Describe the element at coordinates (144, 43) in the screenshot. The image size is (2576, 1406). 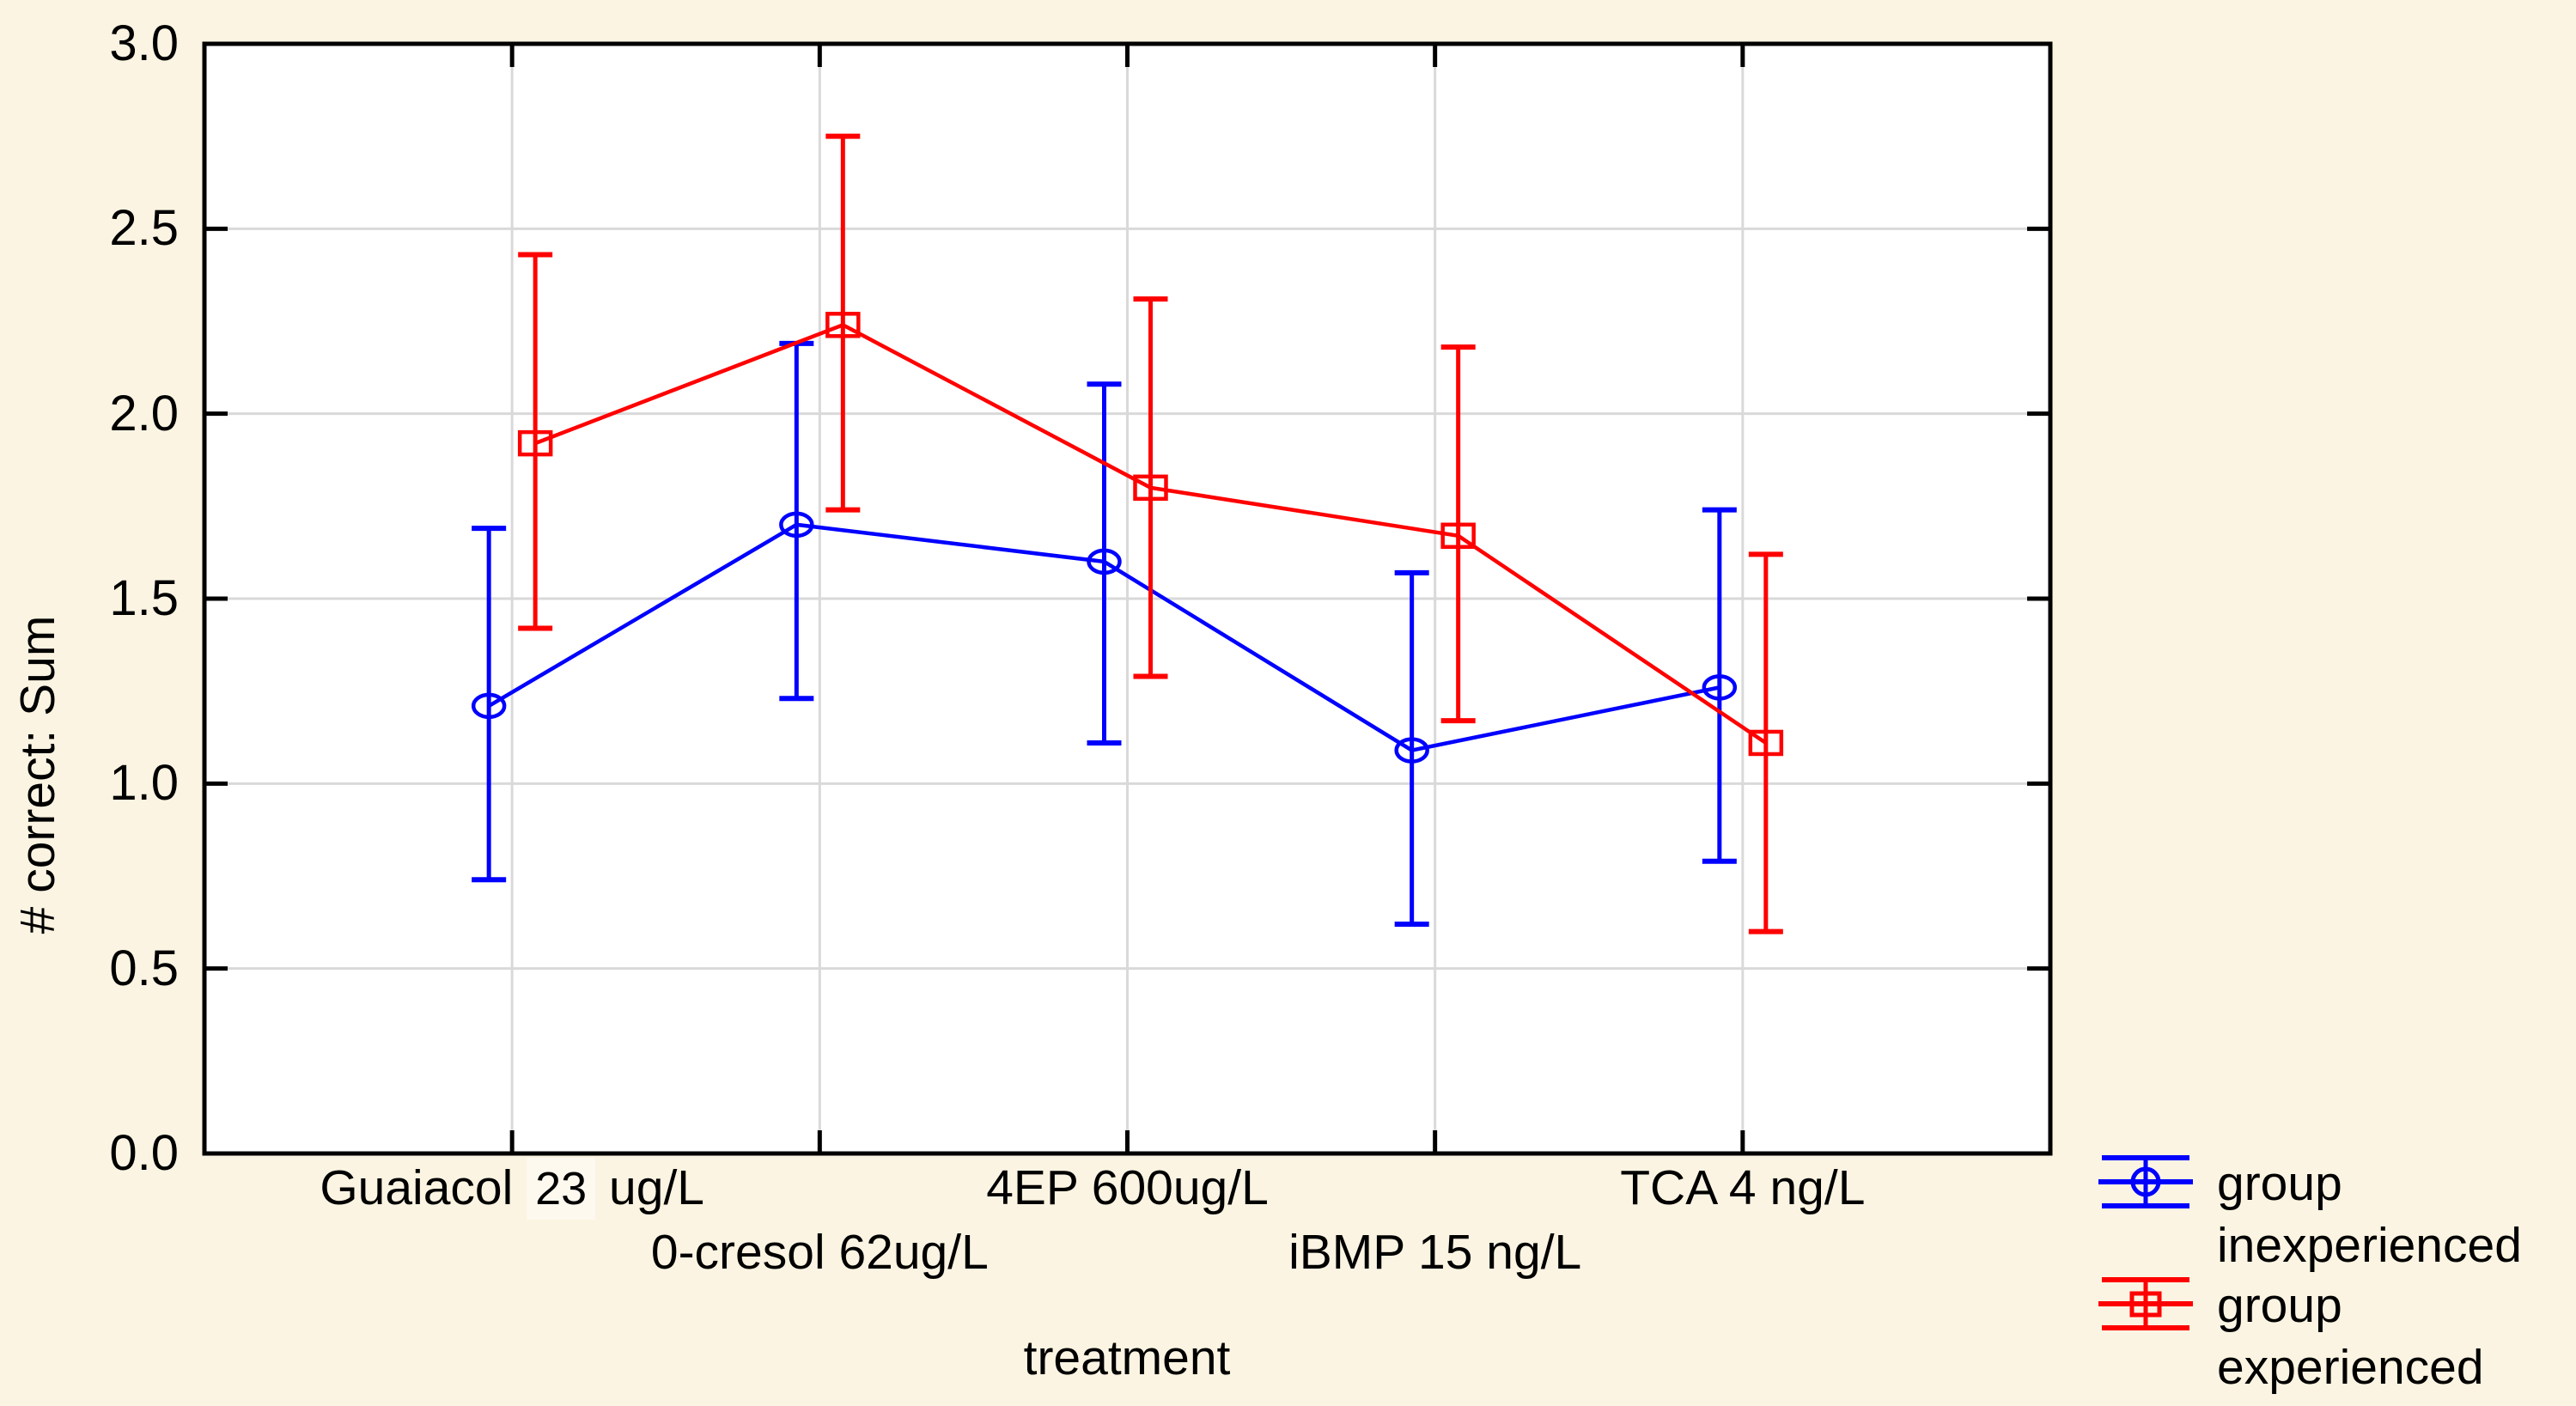
I see `y-tick-label: 3.0` at that location.